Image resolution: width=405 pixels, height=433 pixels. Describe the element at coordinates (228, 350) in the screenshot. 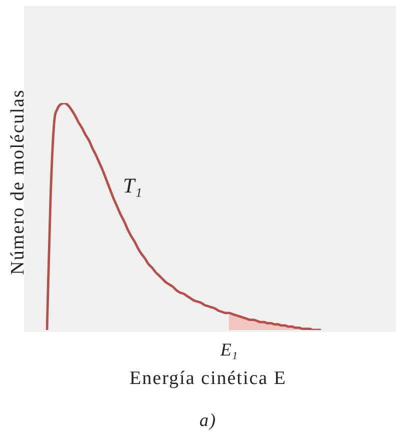

I see `text: E₁` at that location.